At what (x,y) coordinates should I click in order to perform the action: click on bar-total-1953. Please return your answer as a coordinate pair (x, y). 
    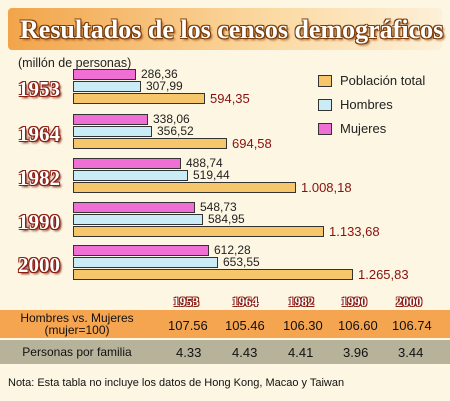
    Looking at the image, I should click on (139, 98).